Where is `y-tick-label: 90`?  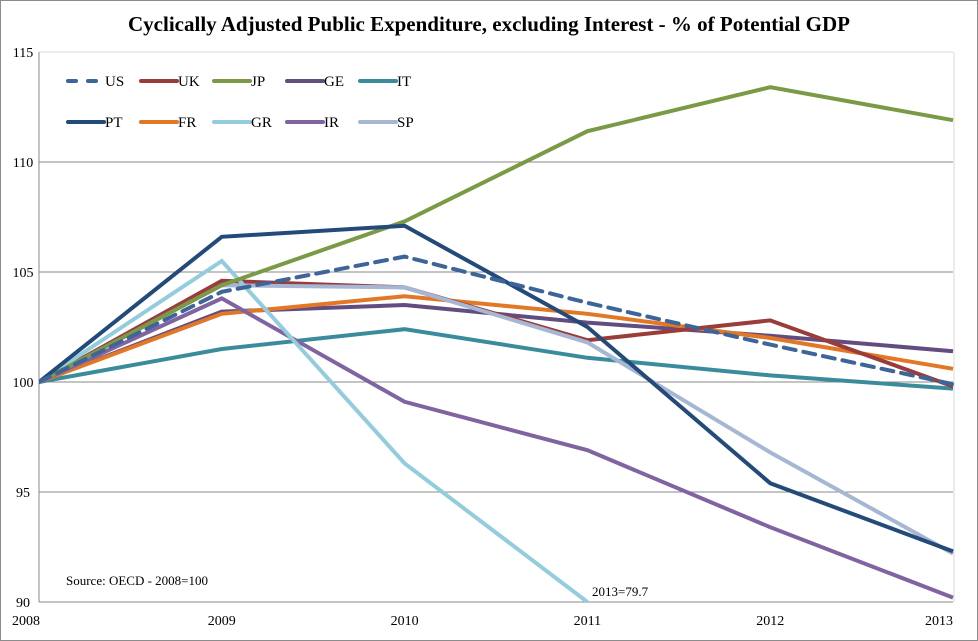
y-tick-label: 90 is located at coordinates (23, 603).